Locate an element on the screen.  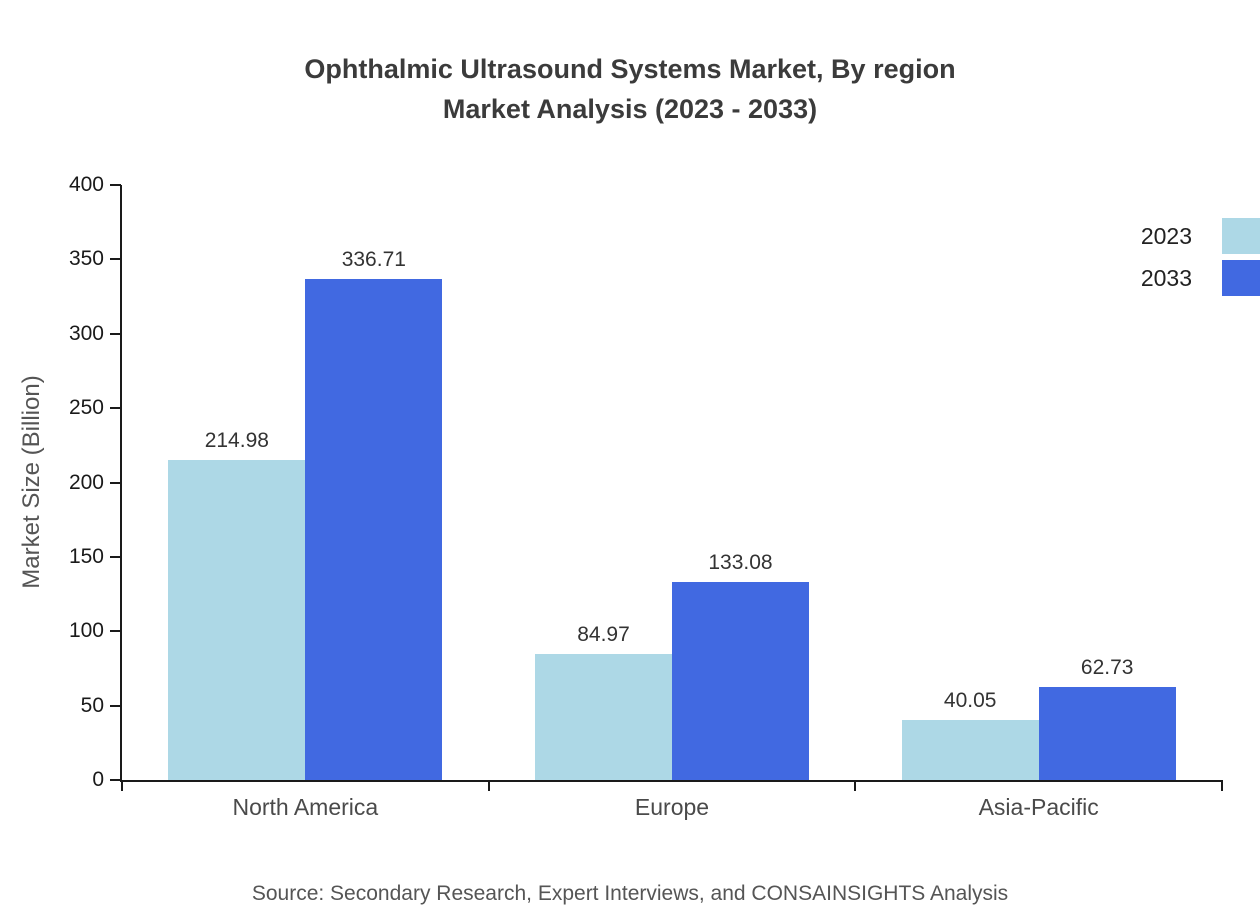
y-tick-label: 100 is located at coordinates (86, 631).